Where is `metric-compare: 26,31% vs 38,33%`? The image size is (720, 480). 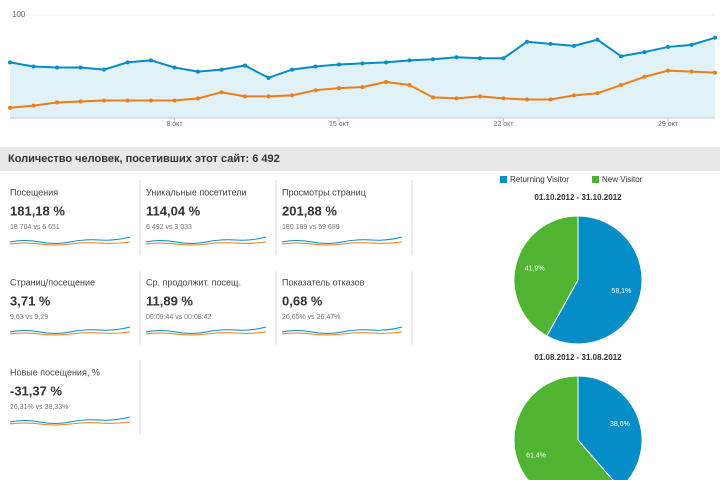
metric-compare: 26,31% vs 38,33% is located at coordinates (39, 407).